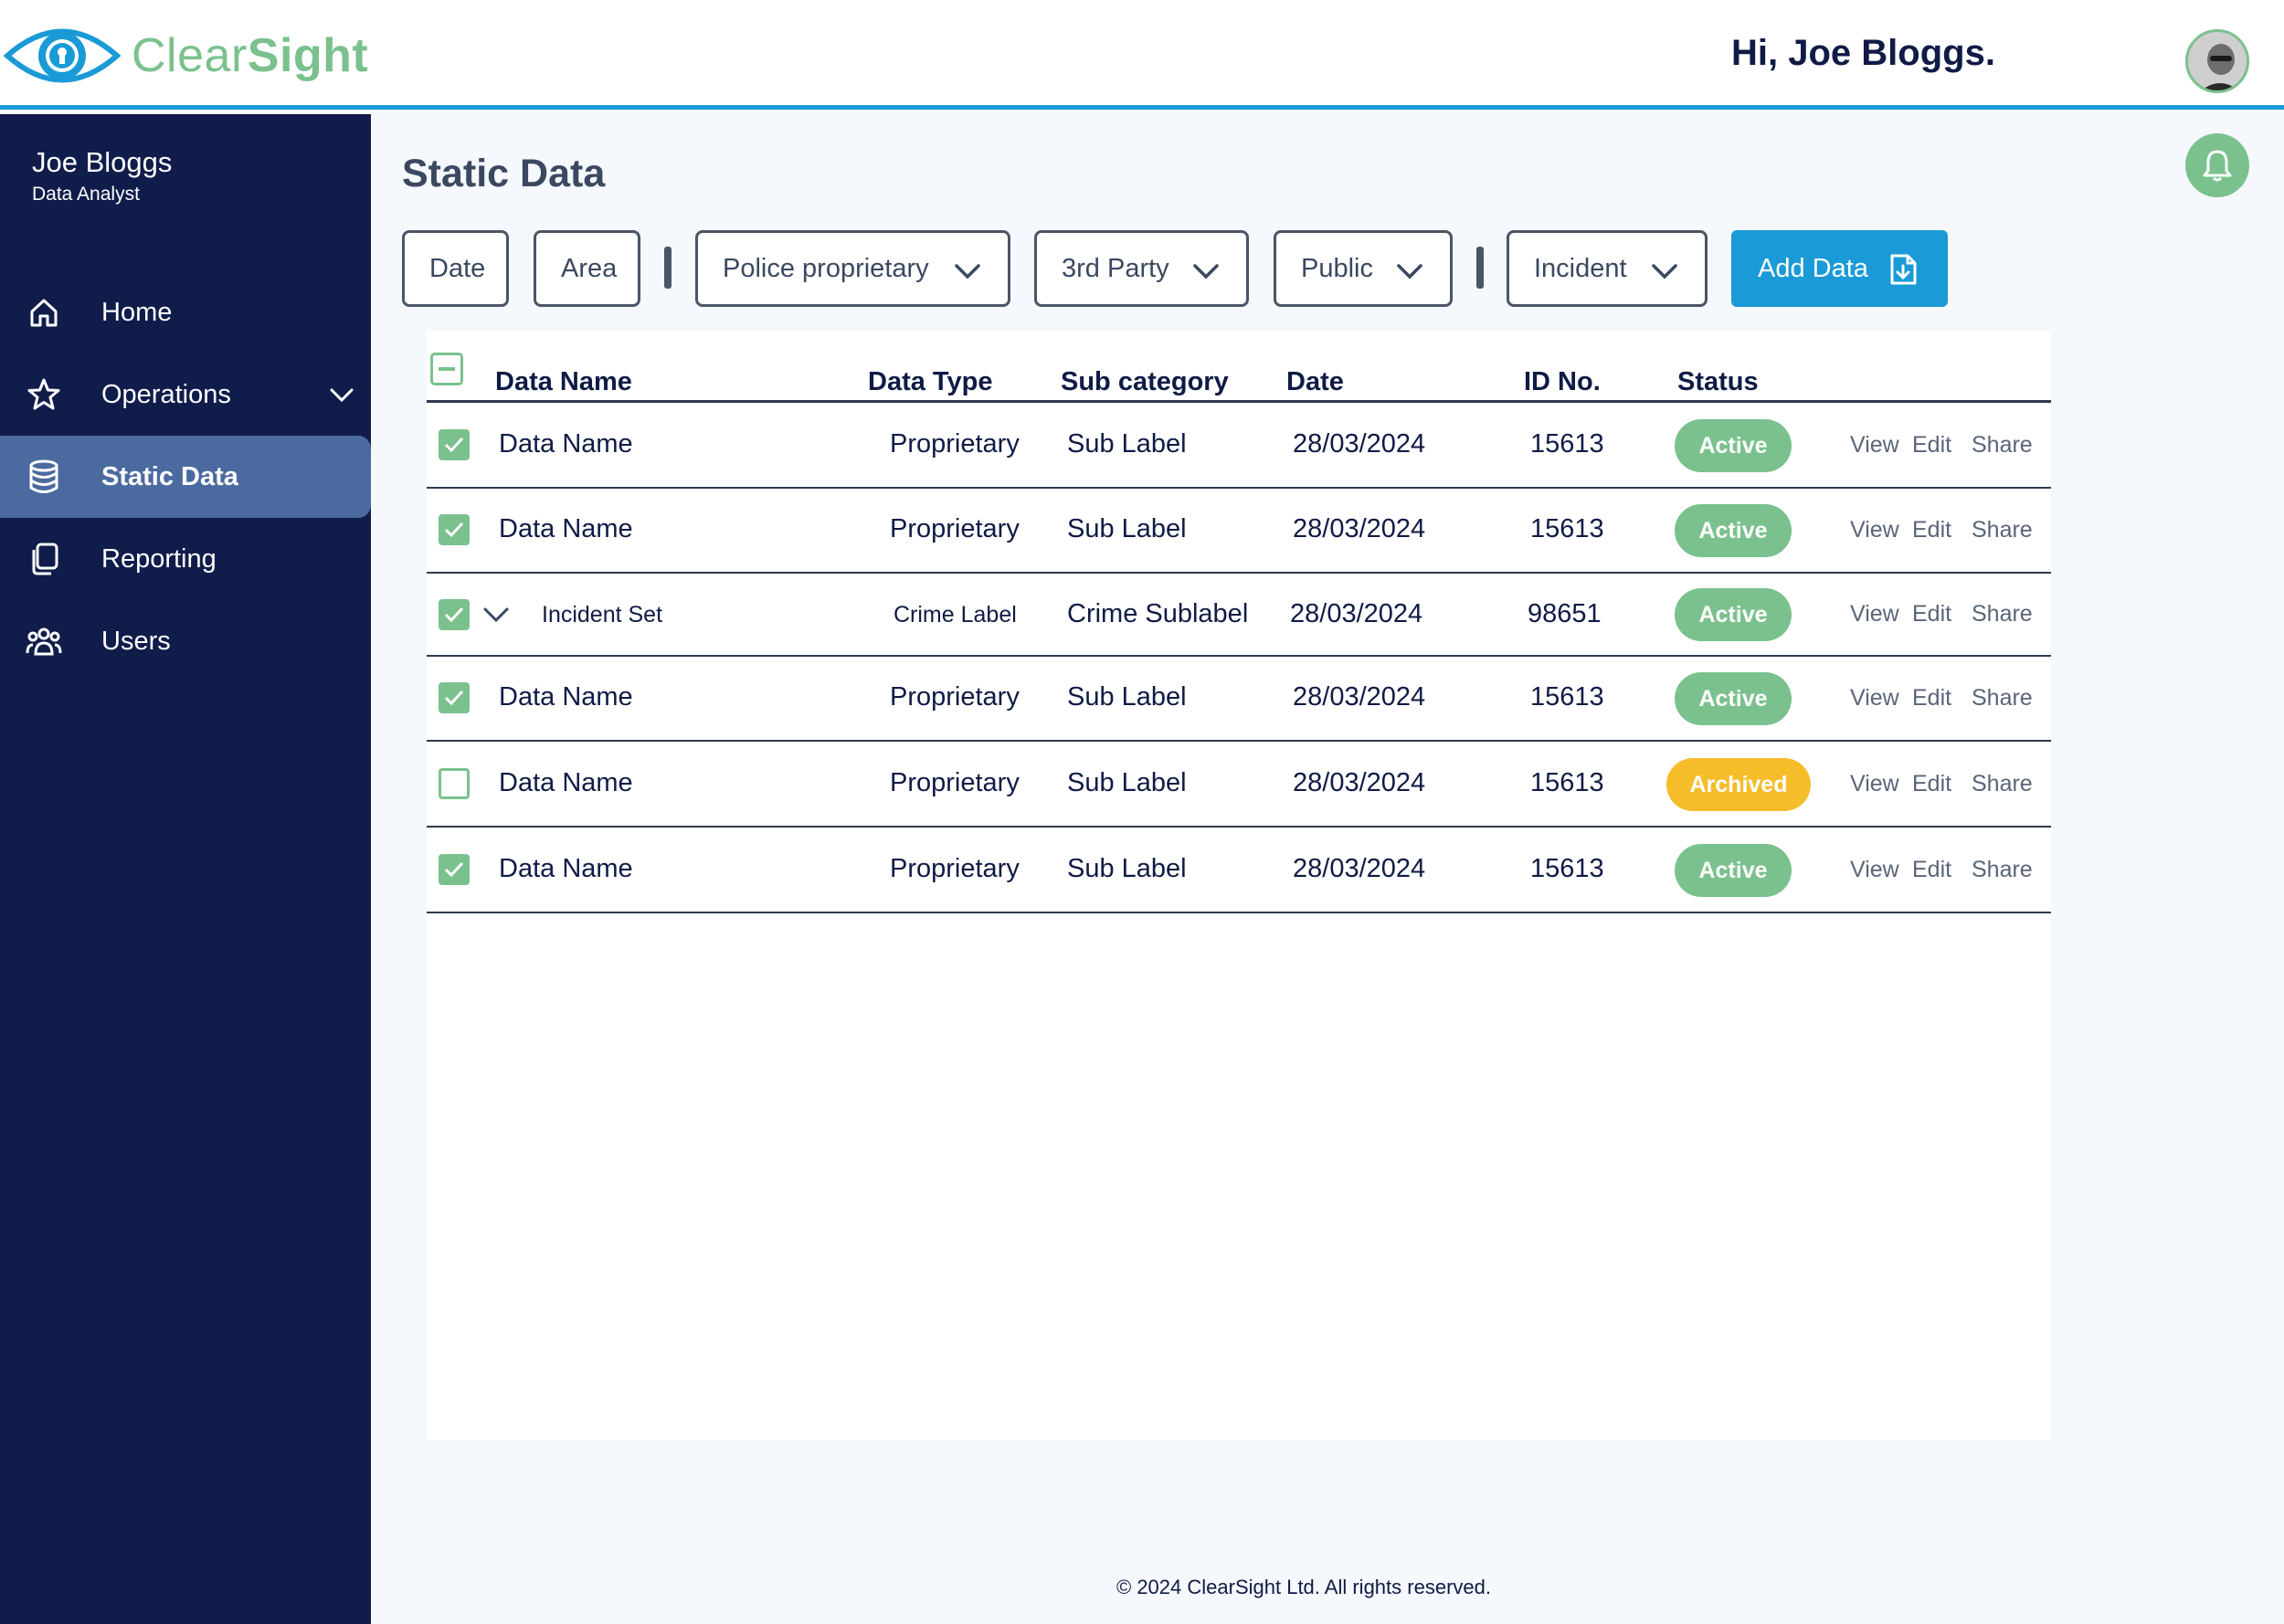 The image size is (2284, 1624). Describe the element at coordinates (955, 614) in the screenshot. I see `cell-type: Crime Label` at that location.